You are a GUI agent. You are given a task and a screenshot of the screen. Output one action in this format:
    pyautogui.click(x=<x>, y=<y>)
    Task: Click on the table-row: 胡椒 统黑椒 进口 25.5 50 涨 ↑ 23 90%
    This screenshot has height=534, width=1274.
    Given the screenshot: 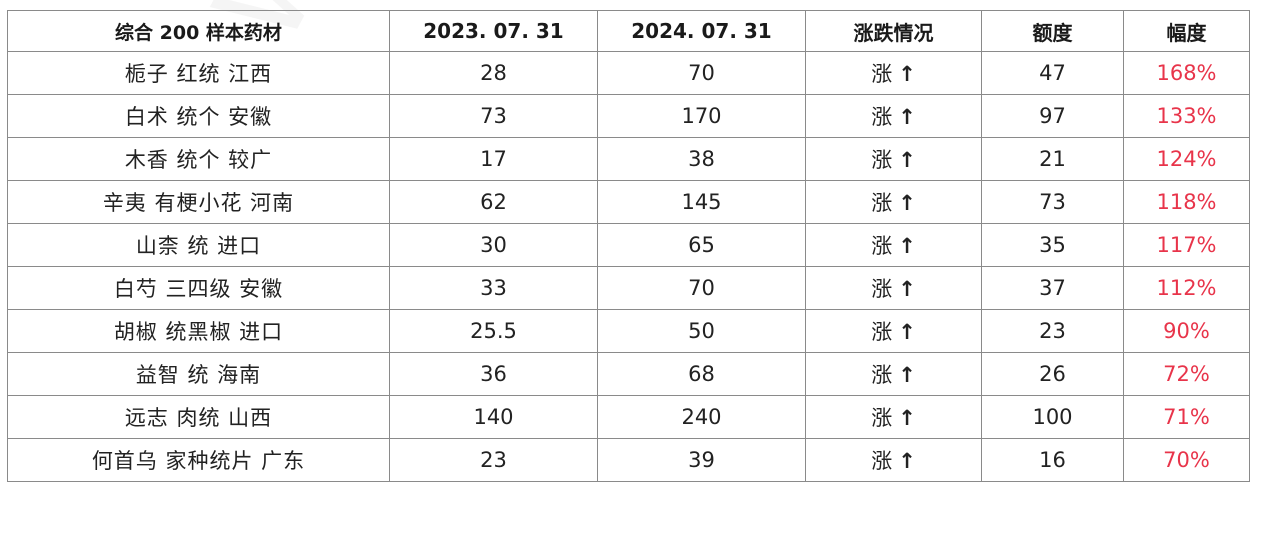 What is the action you would take?
    pyautogui.click(x=628, y=331)
    